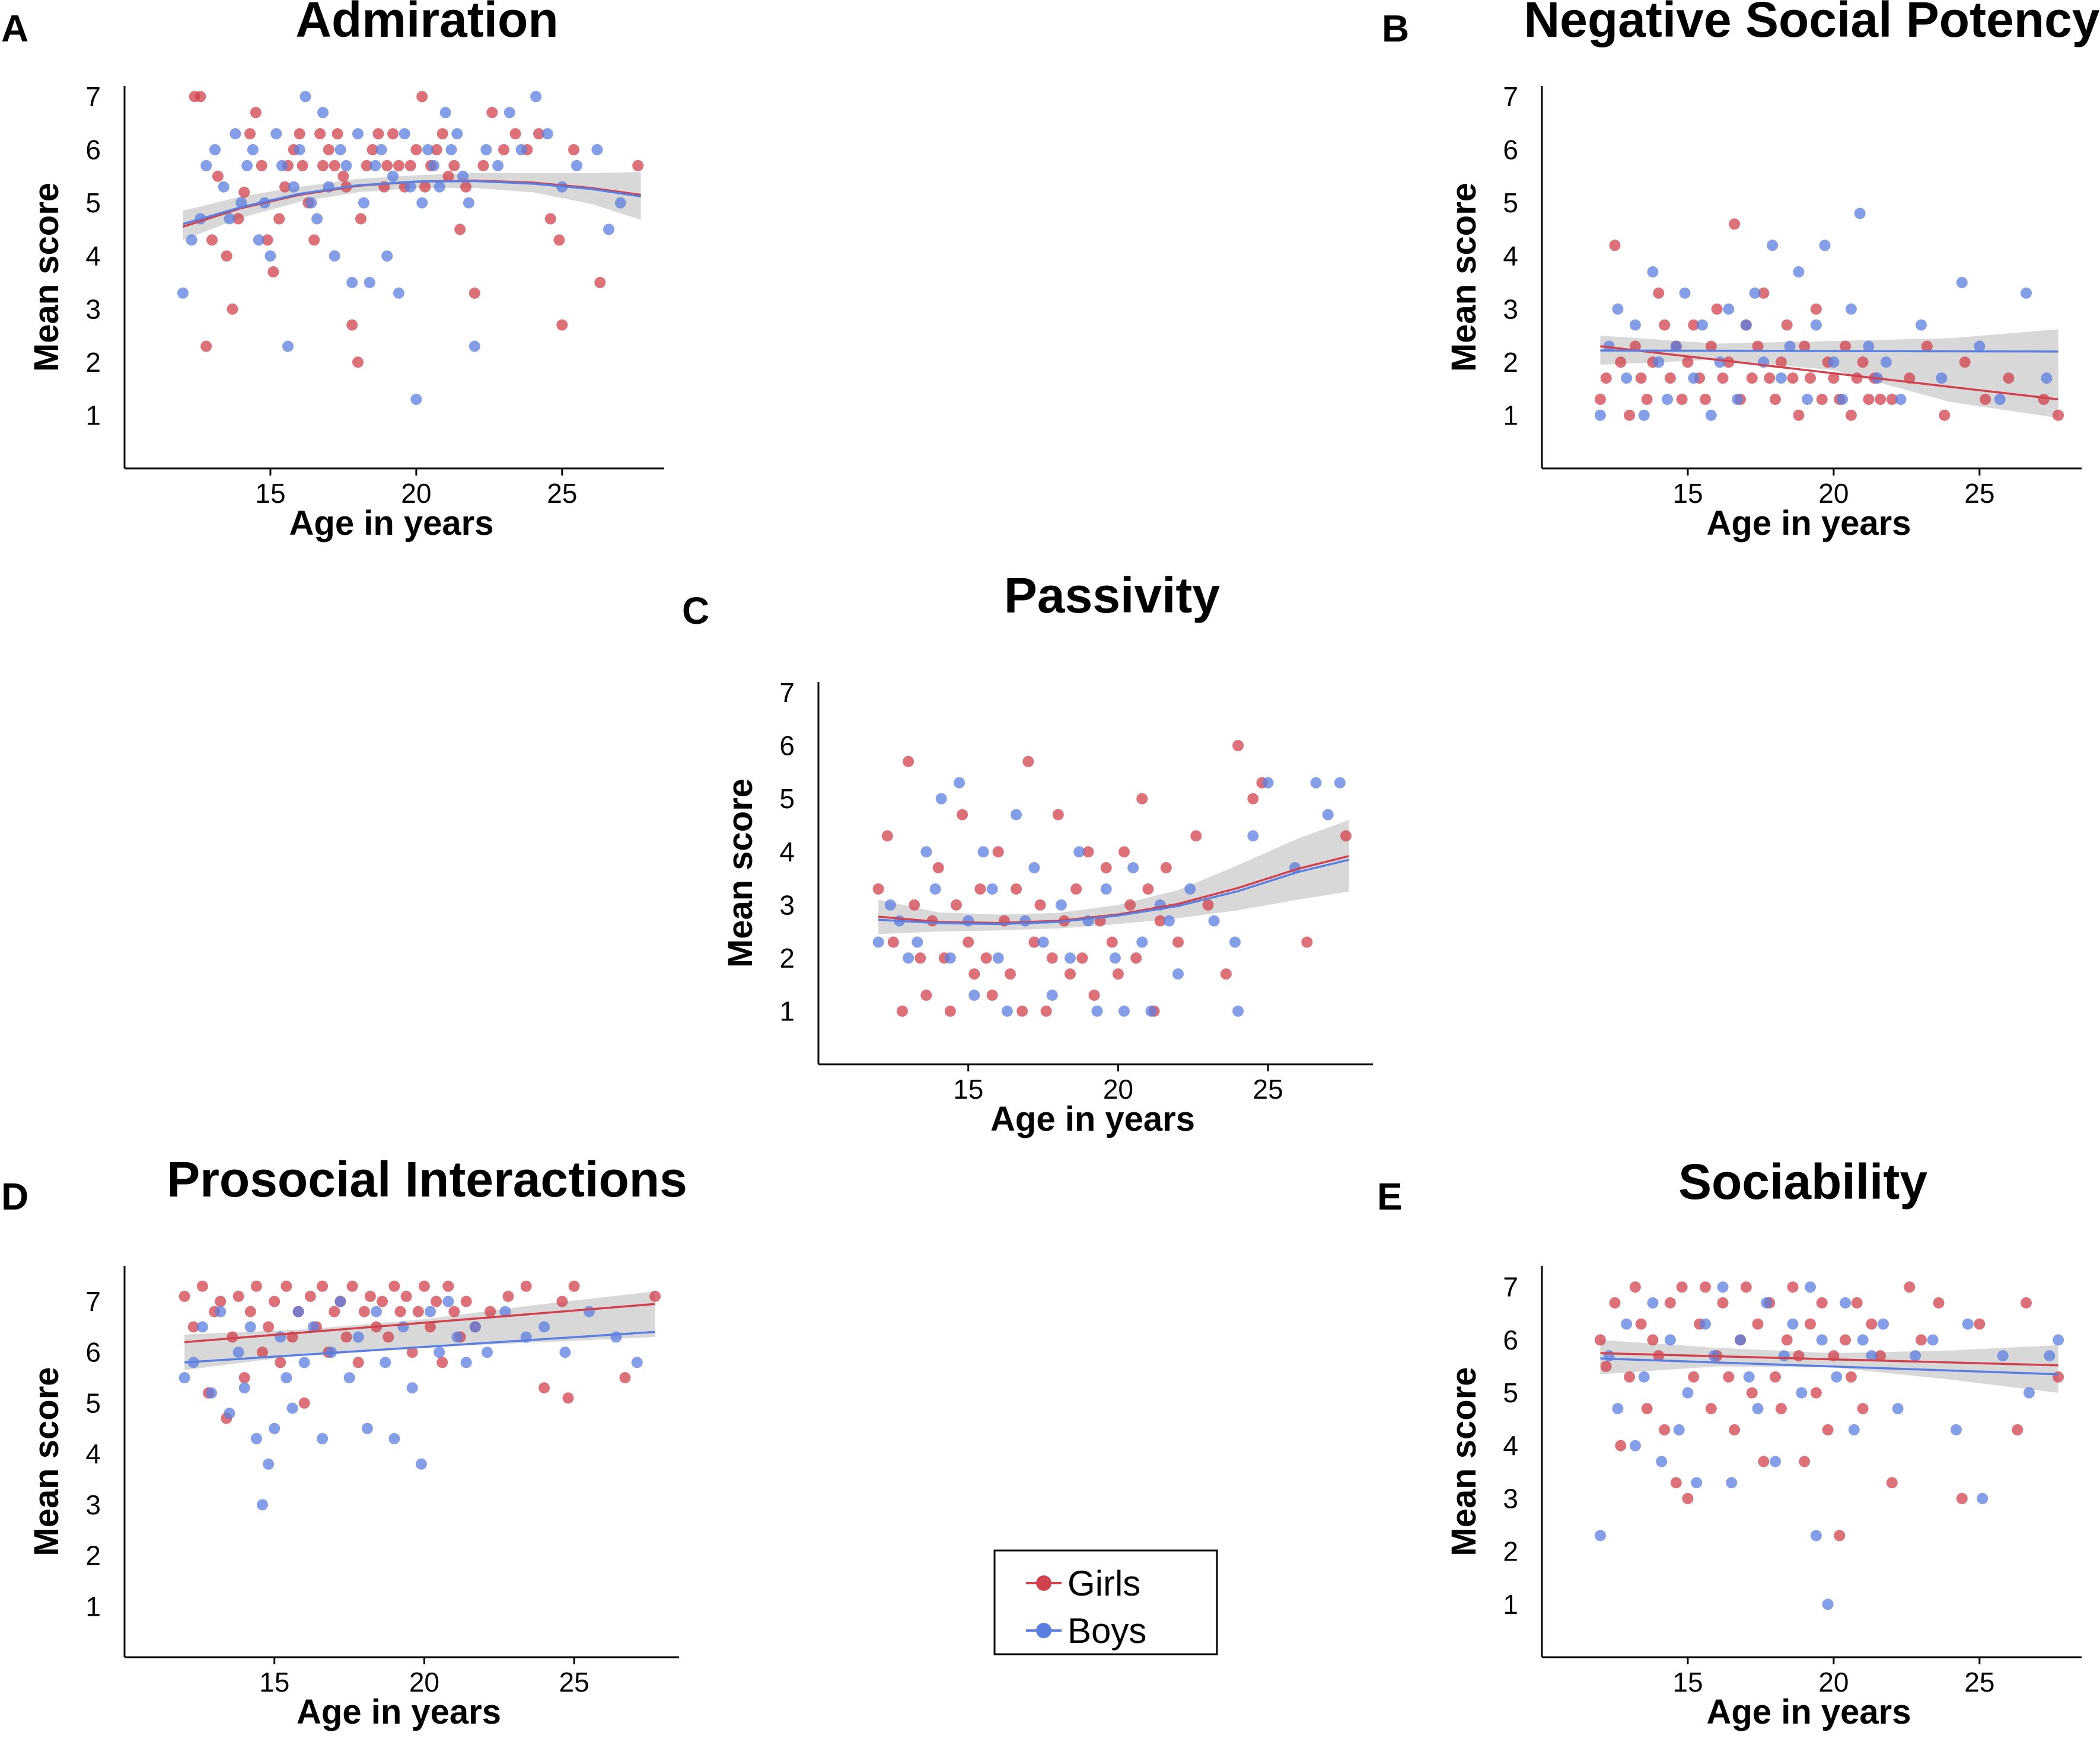  What do you see at coordinates (787, 904) in the screenshot?
I see `y-tick-label: 3` at bounding box center [787, 904].